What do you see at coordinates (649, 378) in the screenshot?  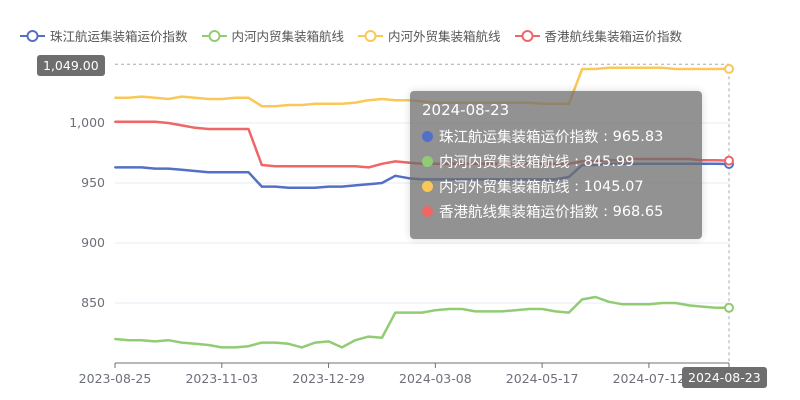 I see `x-tick-label: 2024-07-12` at bounding box center [649, 378].